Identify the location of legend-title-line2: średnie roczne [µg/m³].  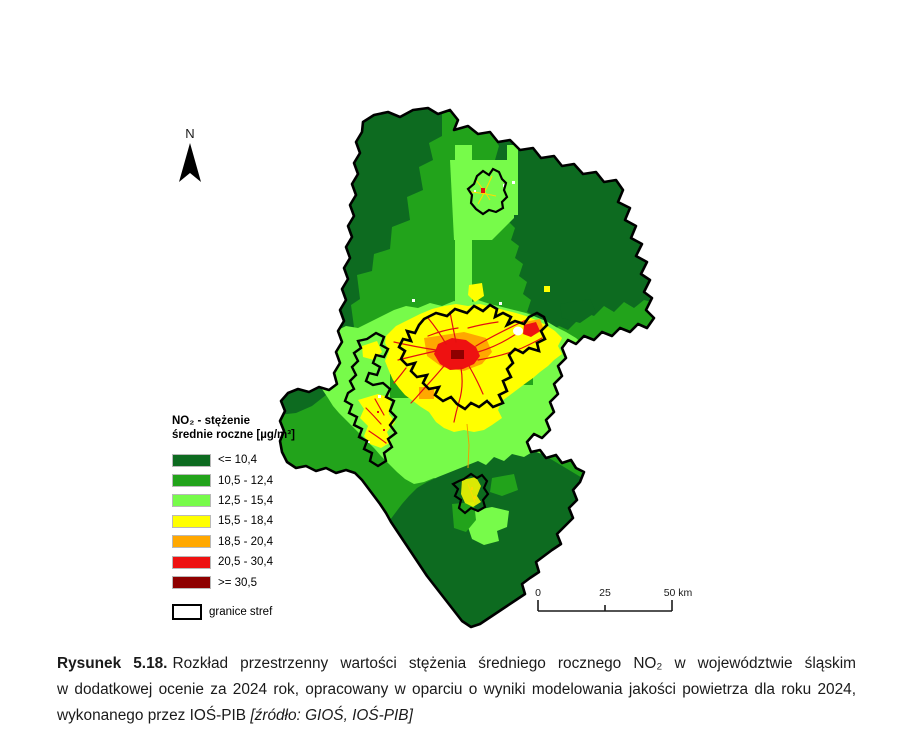
(233, 435).